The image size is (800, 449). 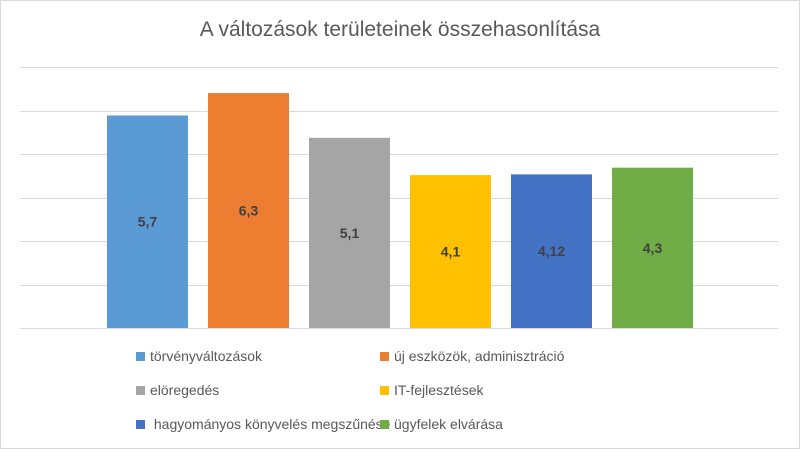 I want to click on data-label: 4,1, so click(x=451, y=252).